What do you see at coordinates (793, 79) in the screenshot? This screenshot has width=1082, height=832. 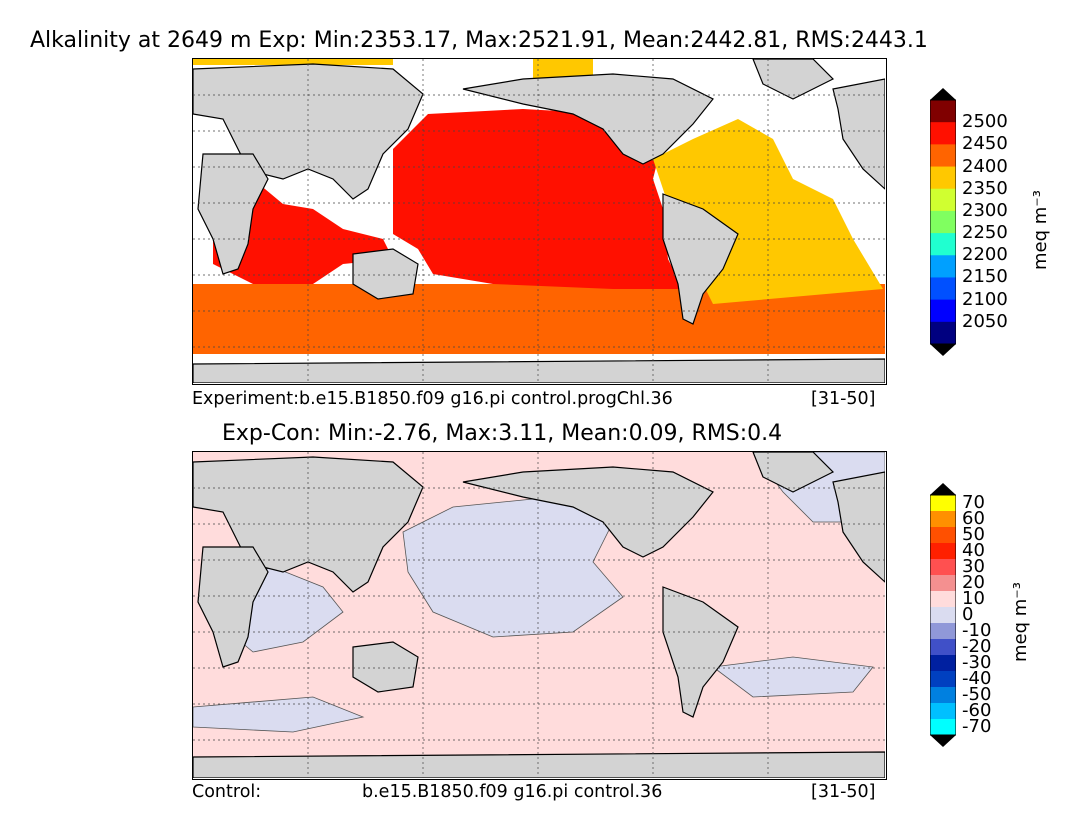 I see `greenland-land` at bounding box center [793, 79].